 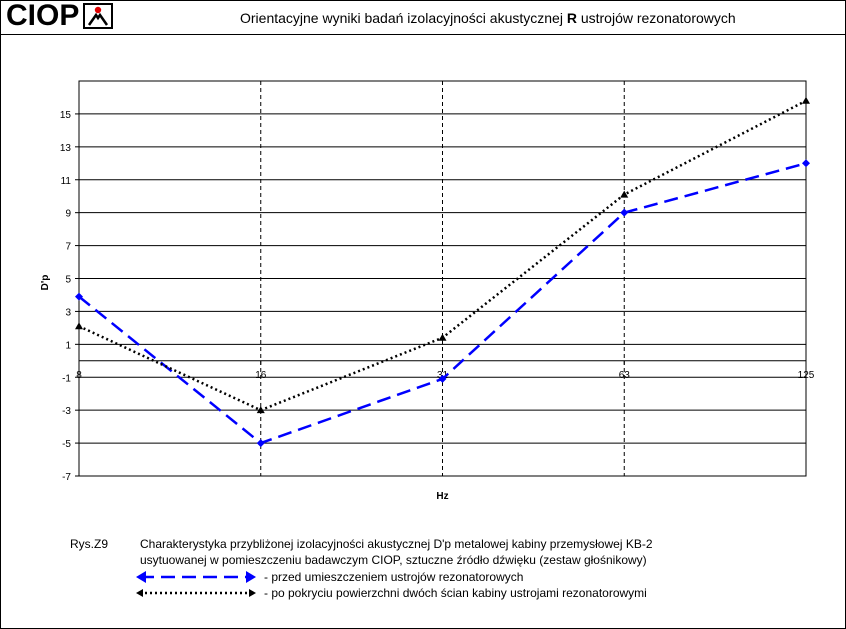 What do you see at coordinates (656, 18) in the screenshot?
I see `title-text-end: ustrojów rezonatorowych` at bounding box center [656, 18].